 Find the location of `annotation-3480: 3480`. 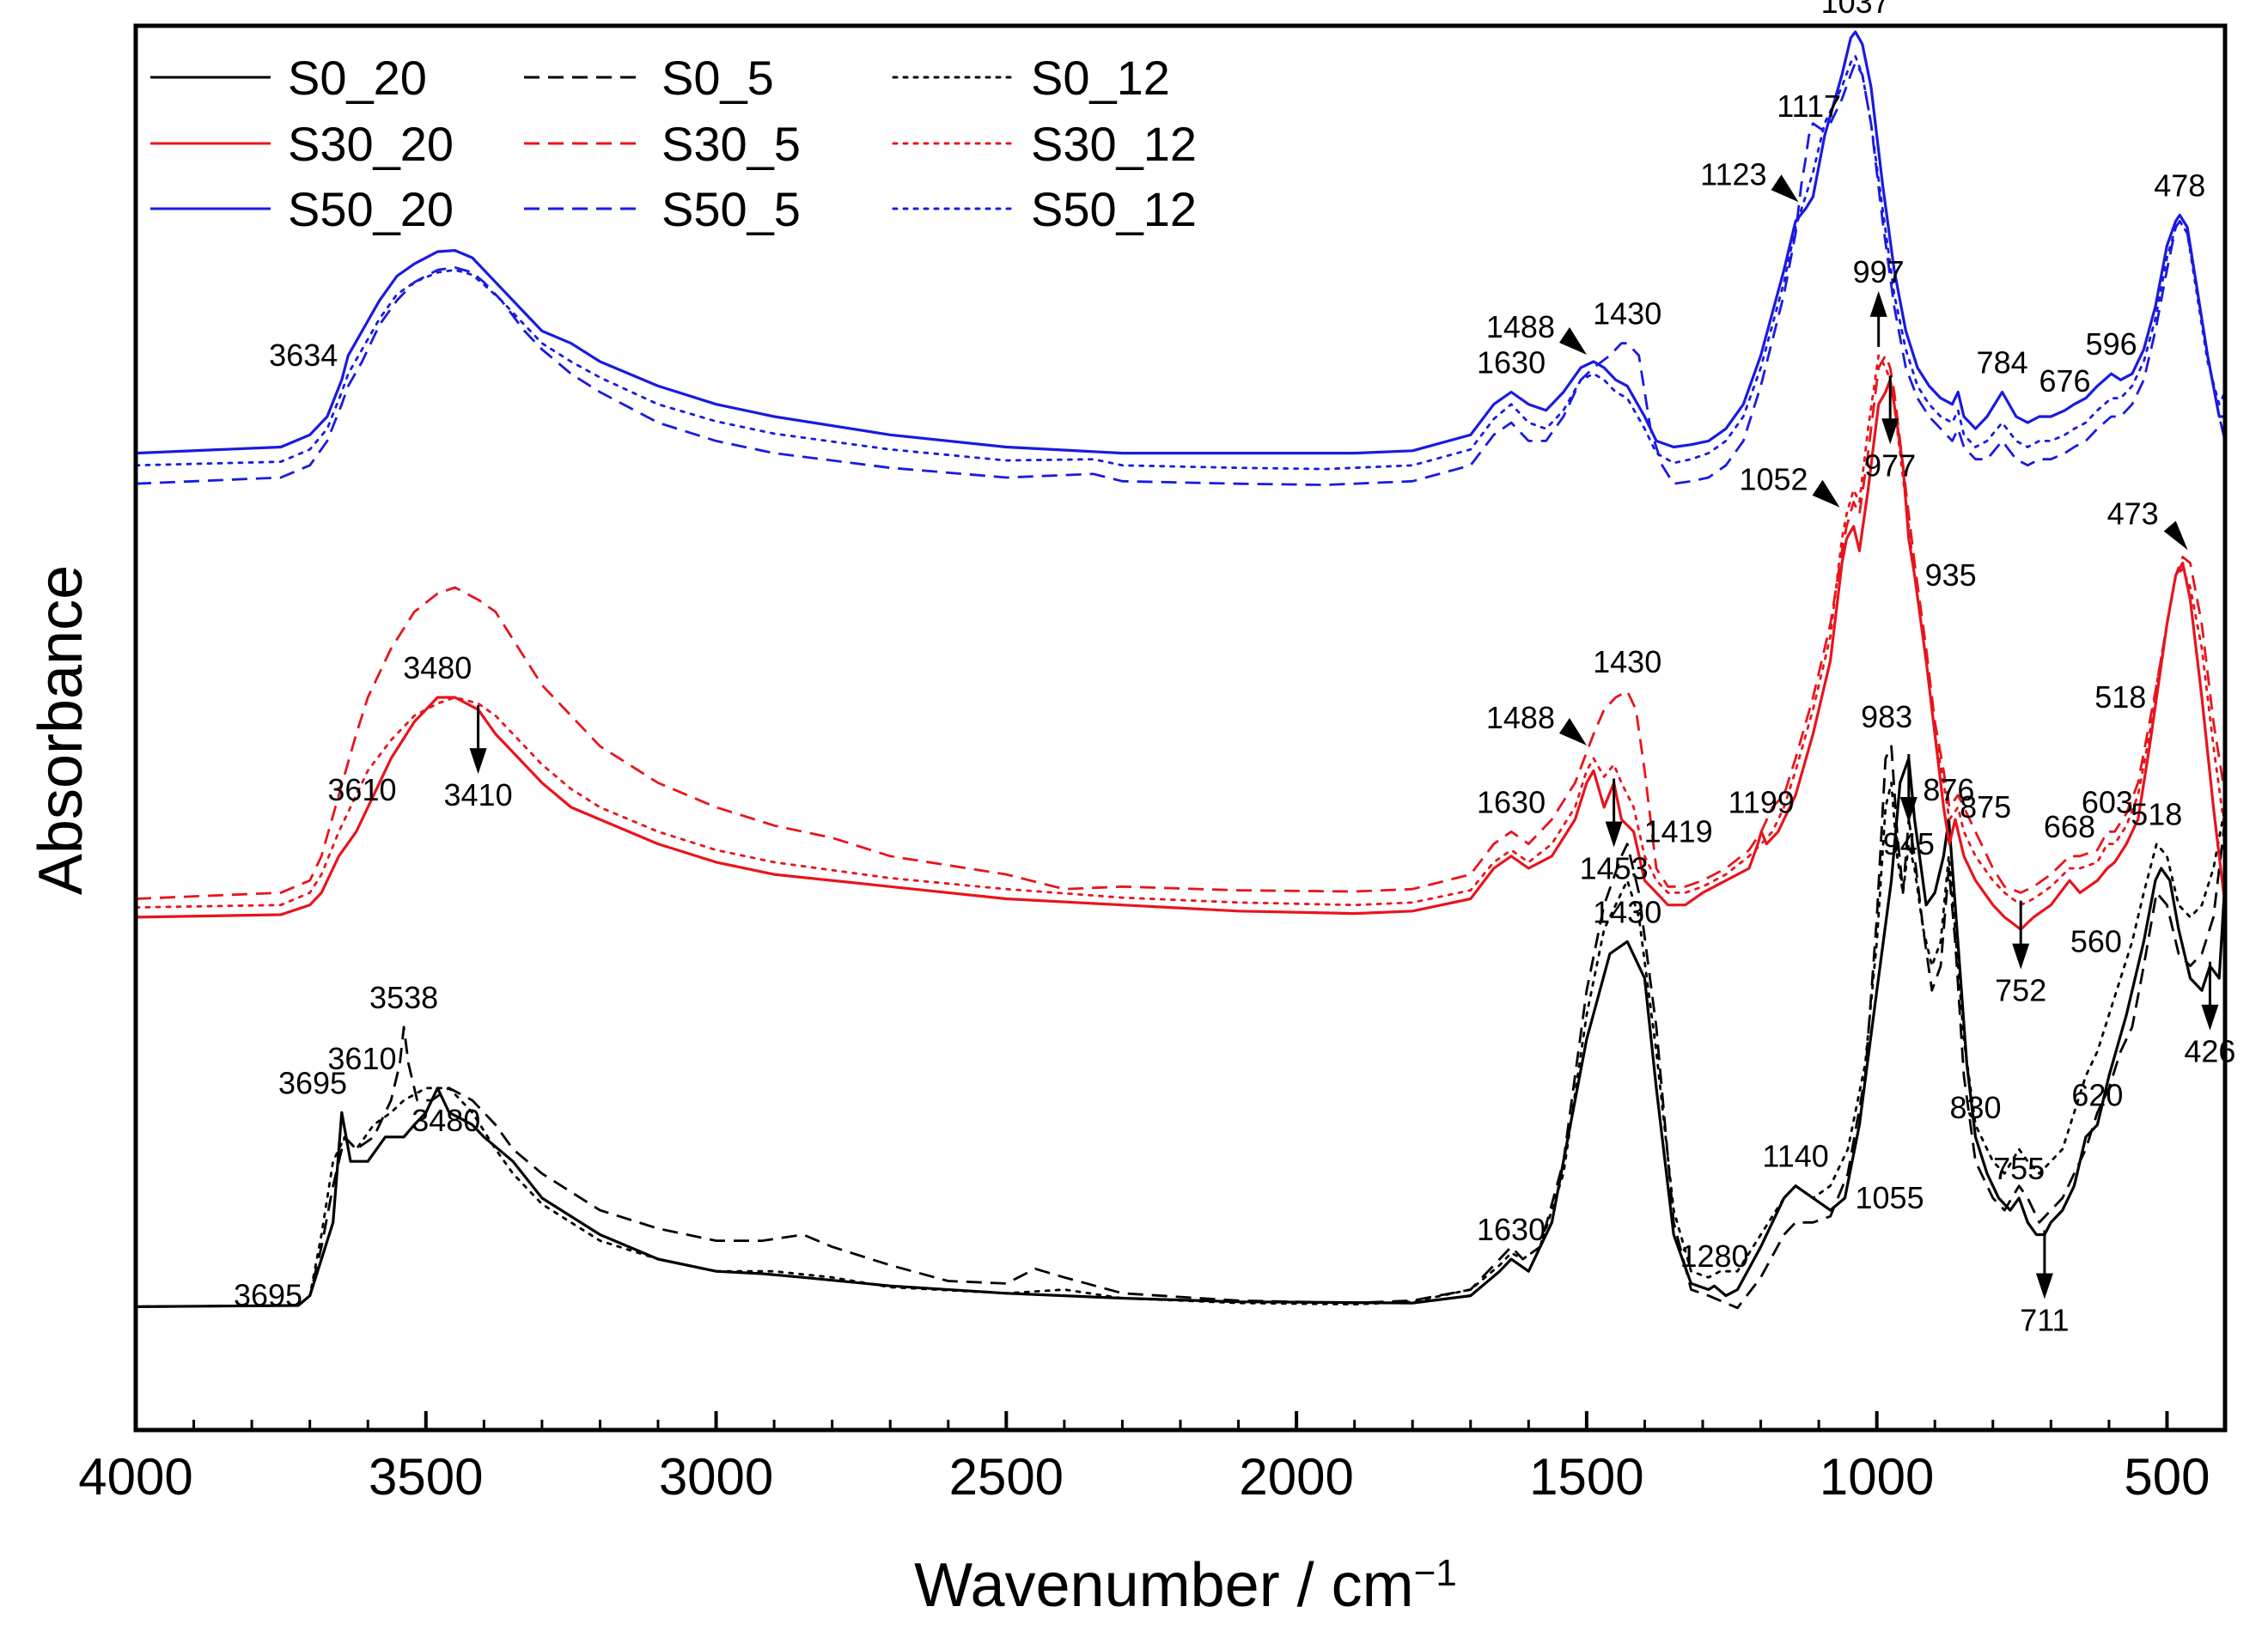

annotation-3480: 3480 is located at coordinates (446, 1120).